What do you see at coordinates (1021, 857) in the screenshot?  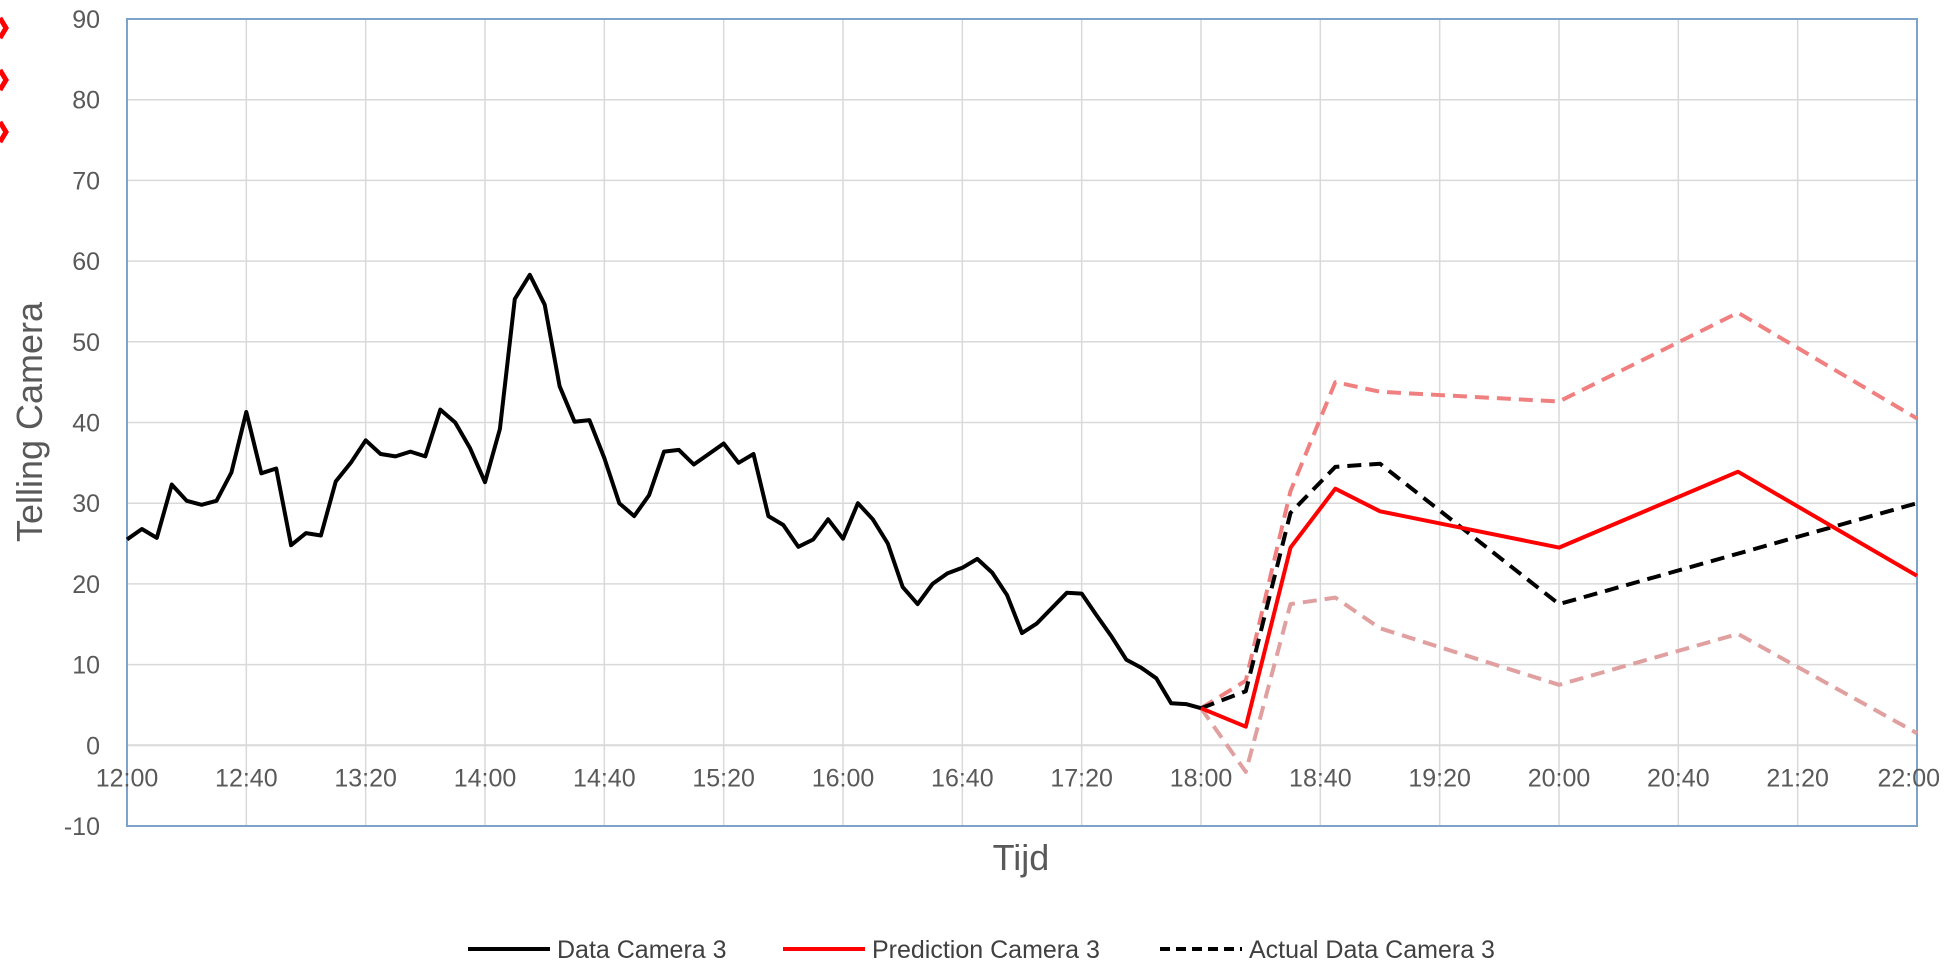 I see `x-axis-title: Tijd` at bounding box center [1021, 857].